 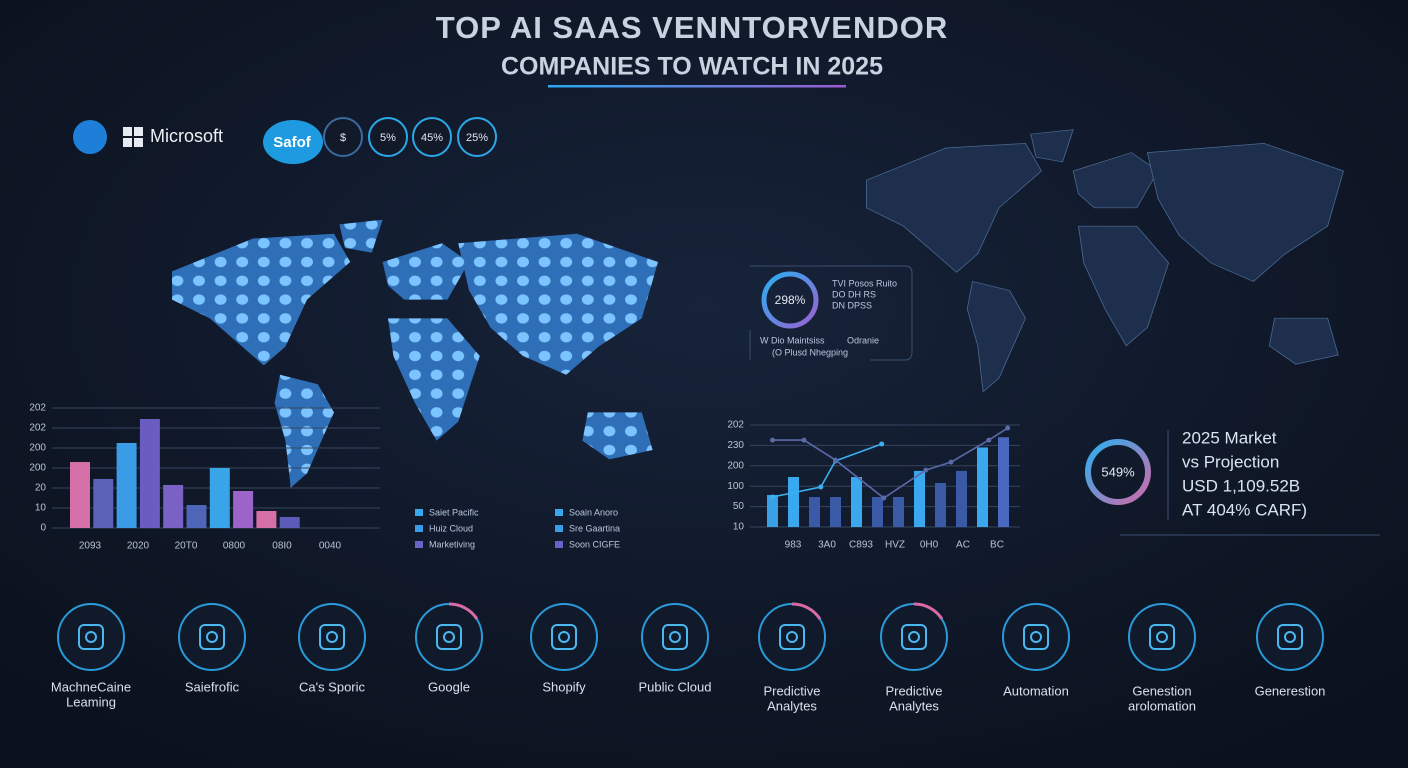 What do you see at coordinates (410, 137) in the screenshot?
I see `badges: $5% 45% 25%` at bounding box center [410, 137].